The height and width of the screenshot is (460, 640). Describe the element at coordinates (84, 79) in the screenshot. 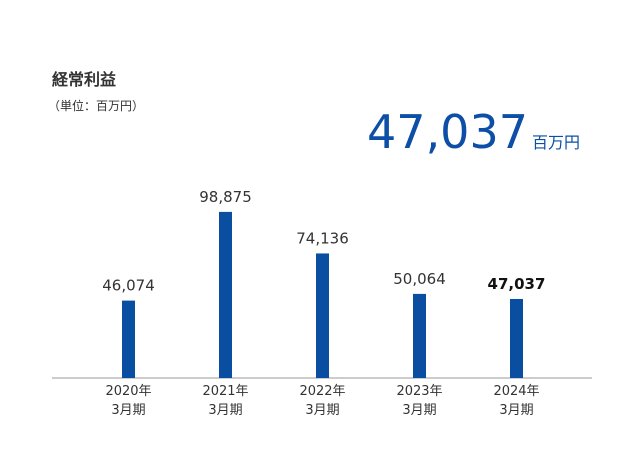

I see `chart-title: 経常利益` at that location.